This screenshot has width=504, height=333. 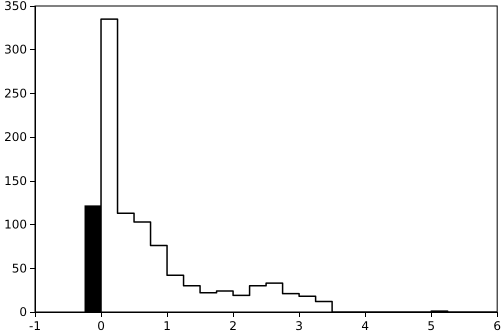 What do you see at coordinates (15, 93) in the screenshot?
I see `y-tick-label: 250` at bounding box center [15, 93].